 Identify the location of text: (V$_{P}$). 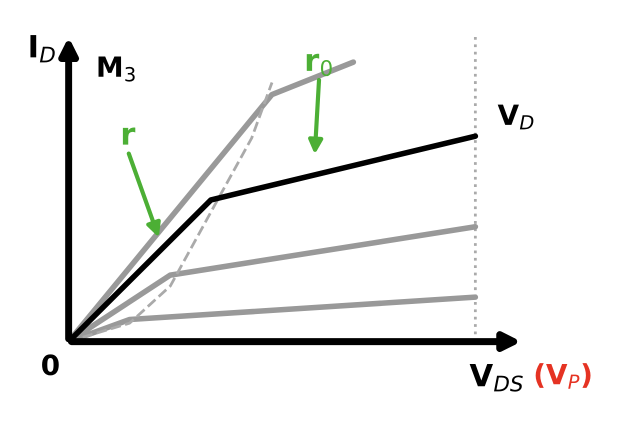
(563, 376).